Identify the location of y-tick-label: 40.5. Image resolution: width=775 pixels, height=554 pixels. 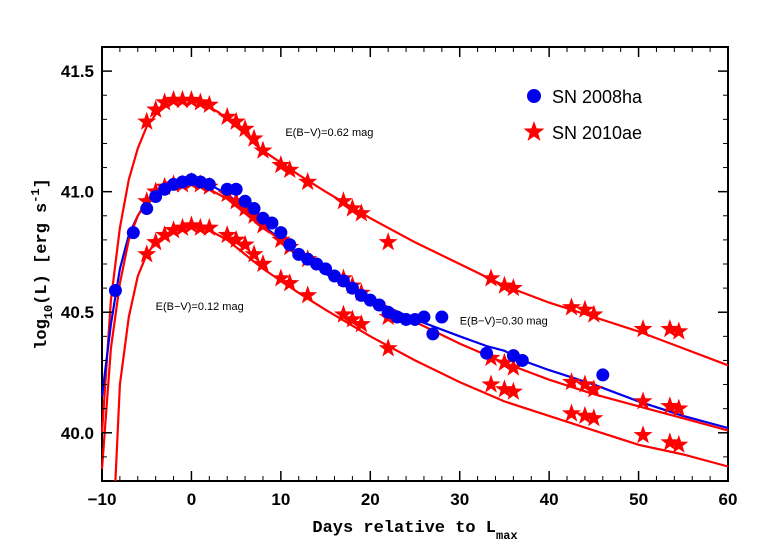
(77, 312).